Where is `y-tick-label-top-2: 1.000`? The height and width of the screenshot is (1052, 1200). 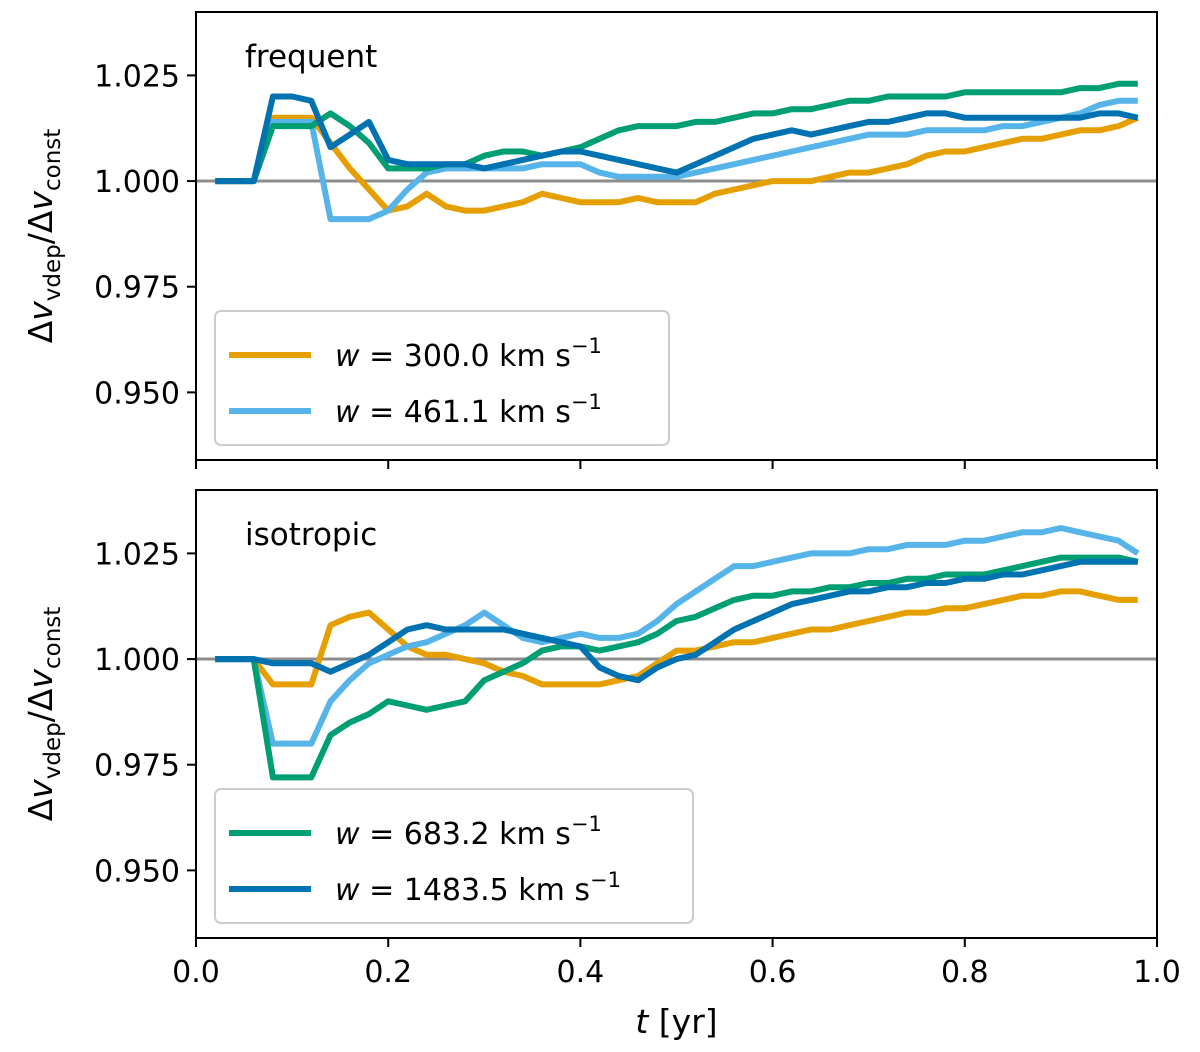
y-tick-label-top-2: 1.000 is located at coordinates (137, 182).